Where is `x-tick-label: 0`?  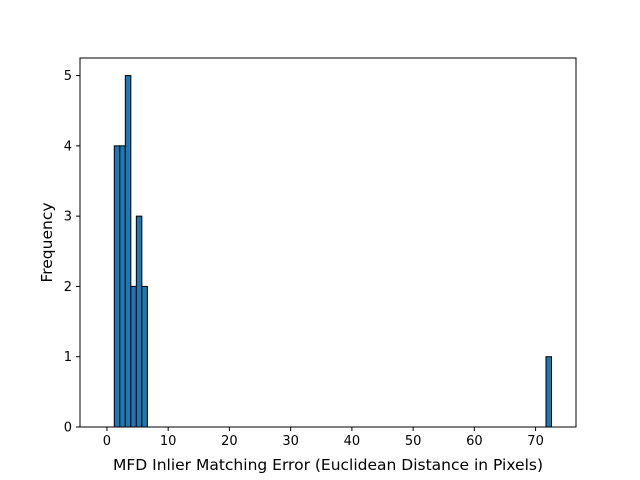 x-tick-label: 0 is located at coordinates (107, 441).